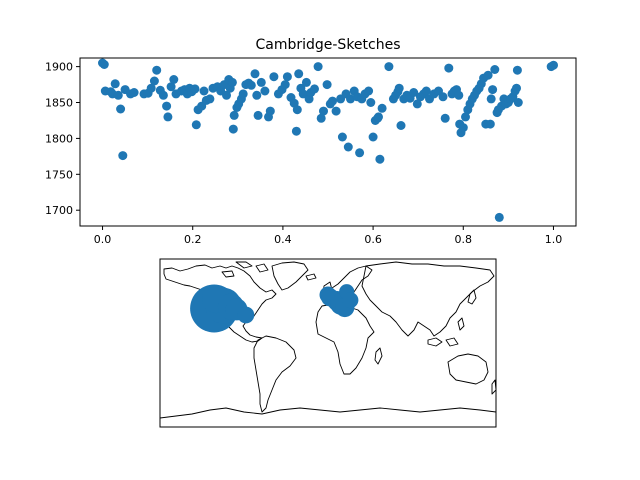 The width and height of the screenshot is (640, 480). Describe the element at coordinates (59, 138) in the screenshot. I see `y-tick-label: 1800` at that location.